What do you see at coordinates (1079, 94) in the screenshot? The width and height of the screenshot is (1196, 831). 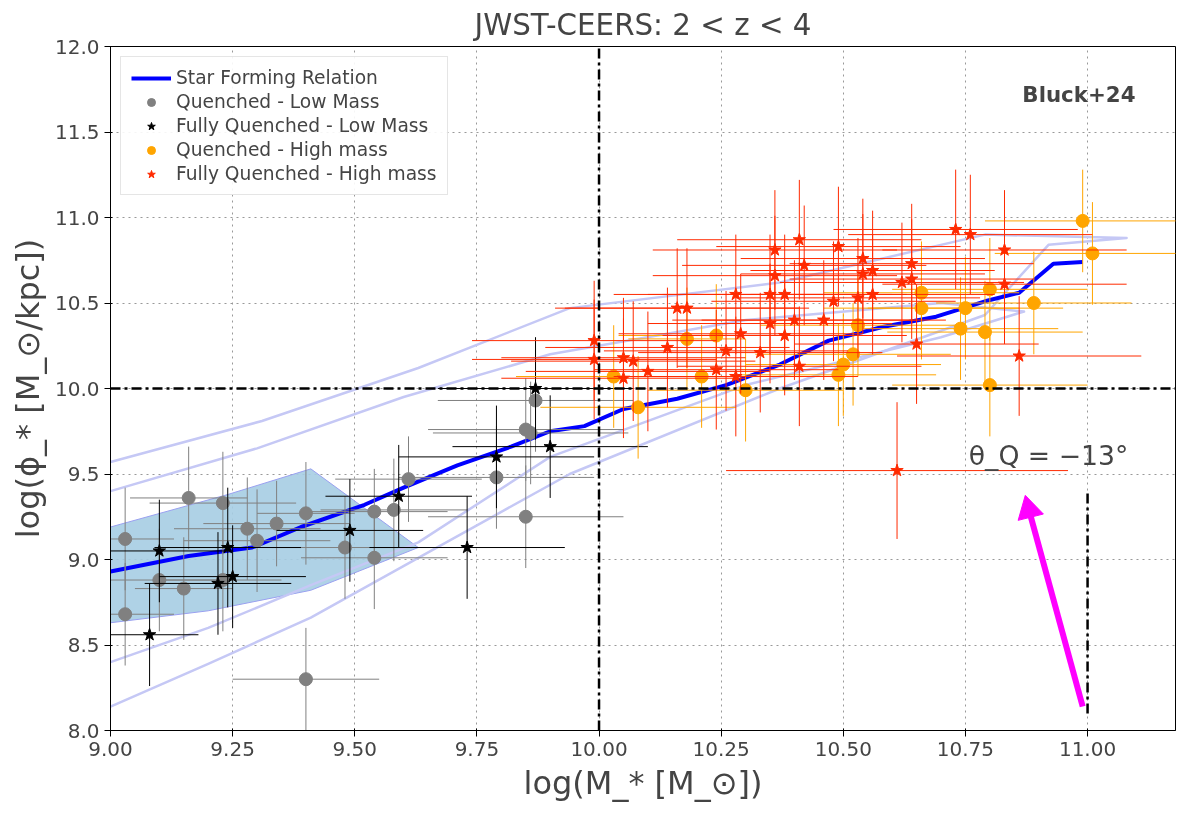 I see `annotation: Bluck+24` at bounding box center [1079, 94].